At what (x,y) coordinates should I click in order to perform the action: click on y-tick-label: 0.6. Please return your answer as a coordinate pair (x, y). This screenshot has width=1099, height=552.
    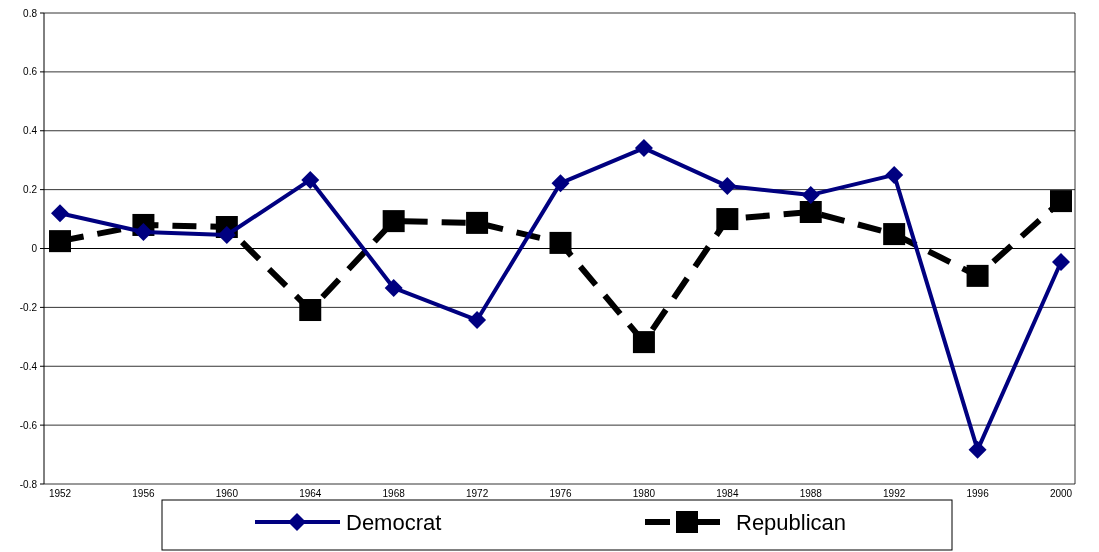
    Looking at the image, I should click on (30, 72).